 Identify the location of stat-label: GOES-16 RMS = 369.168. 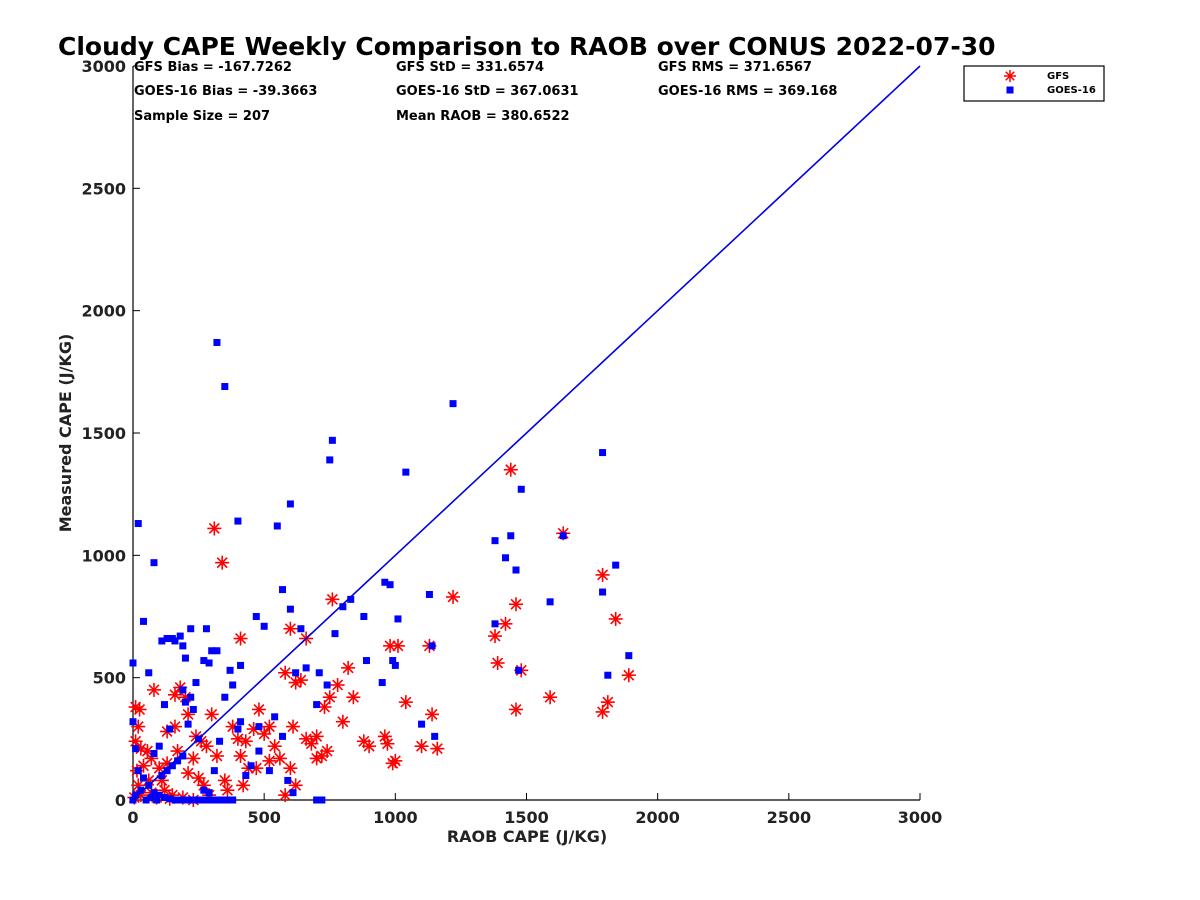
(747, 91).